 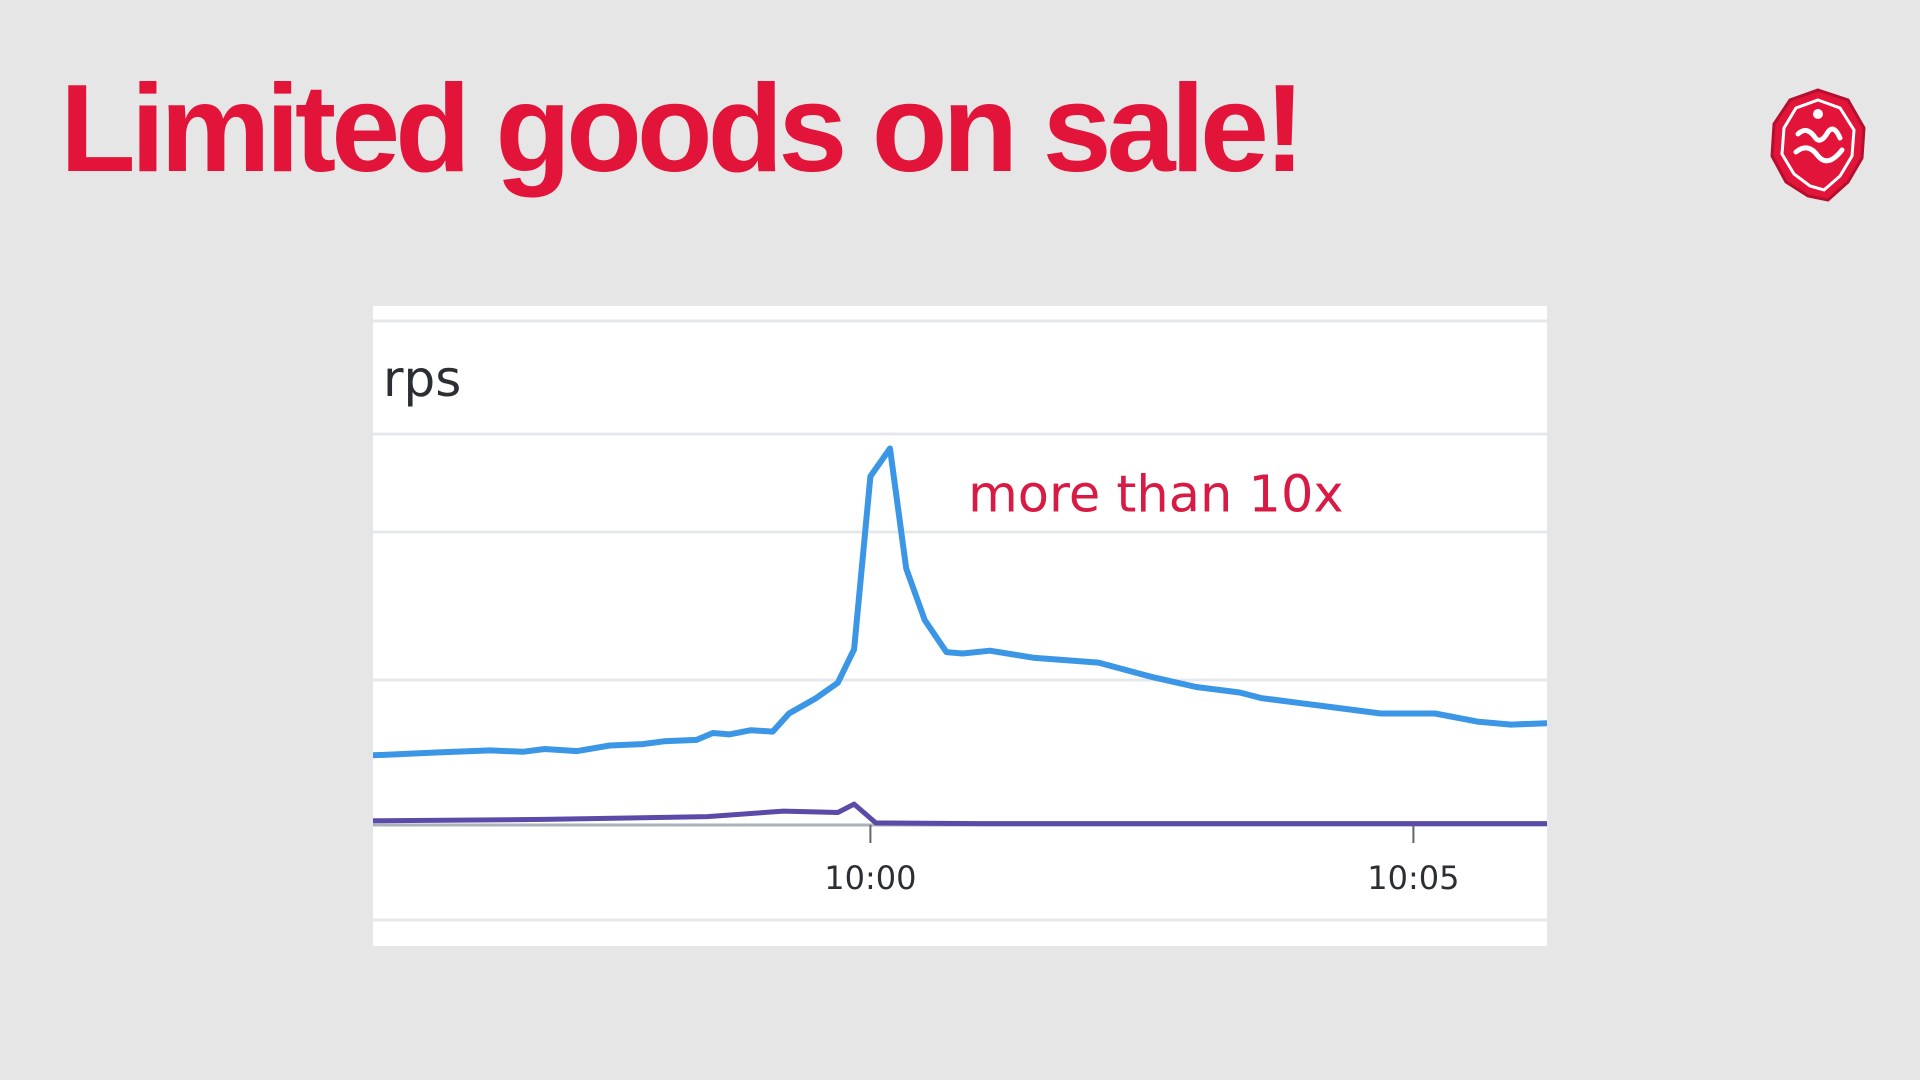 I want to click on slide-title: Limited goods on sale!, so click(x=682, y=129).